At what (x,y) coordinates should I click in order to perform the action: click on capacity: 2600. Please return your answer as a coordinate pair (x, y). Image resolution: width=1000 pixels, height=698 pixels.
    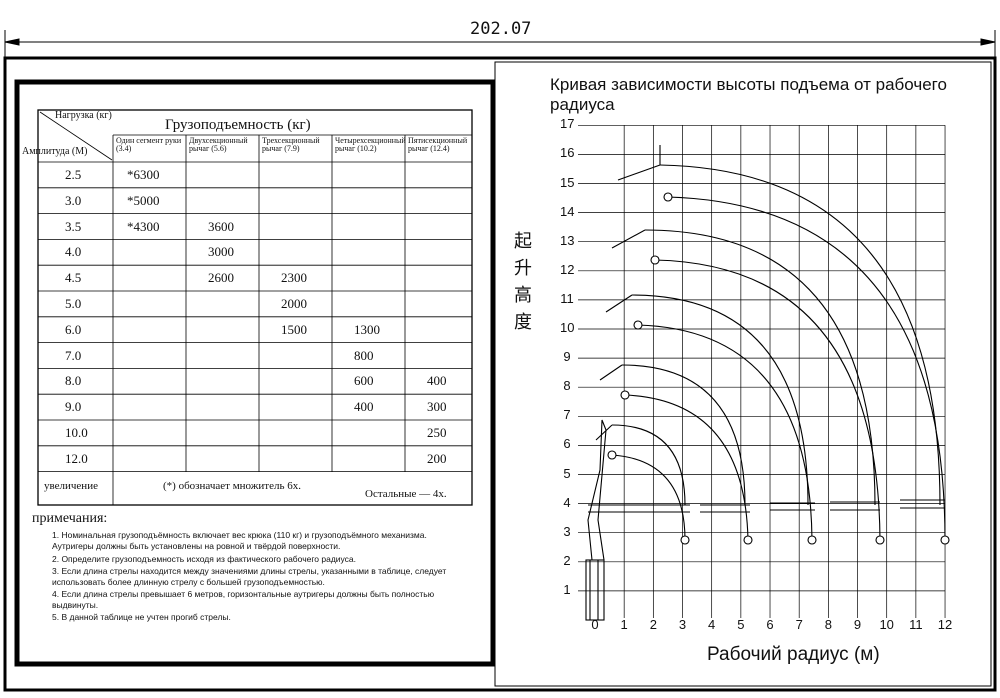
    Looking at the image, I should click on (221, 278).